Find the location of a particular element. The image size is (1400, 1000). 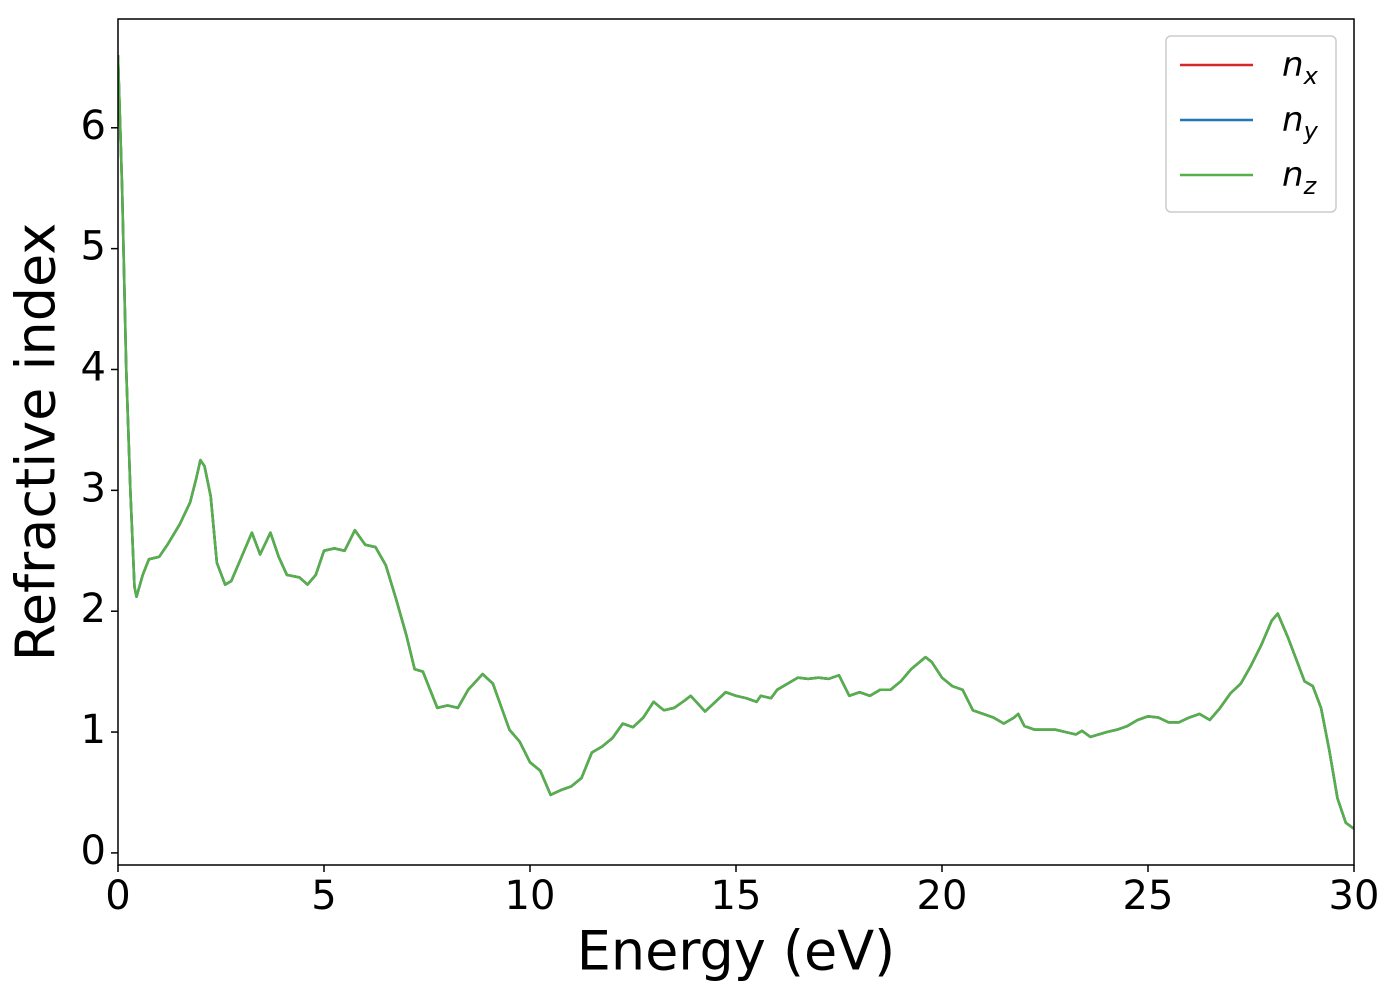

y-axis-label: Refractive index is located at coordinates (36, 442).